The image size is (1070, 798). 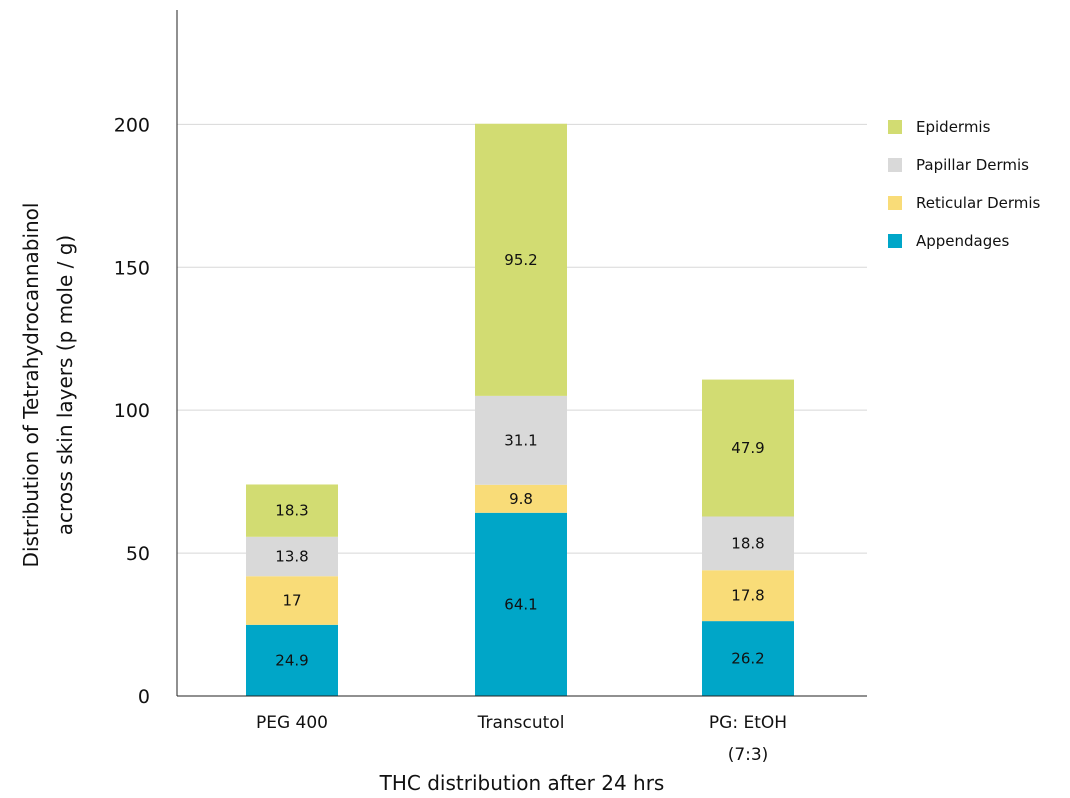 I want to click on data-label: 95.2, so click(x=520, y=260).